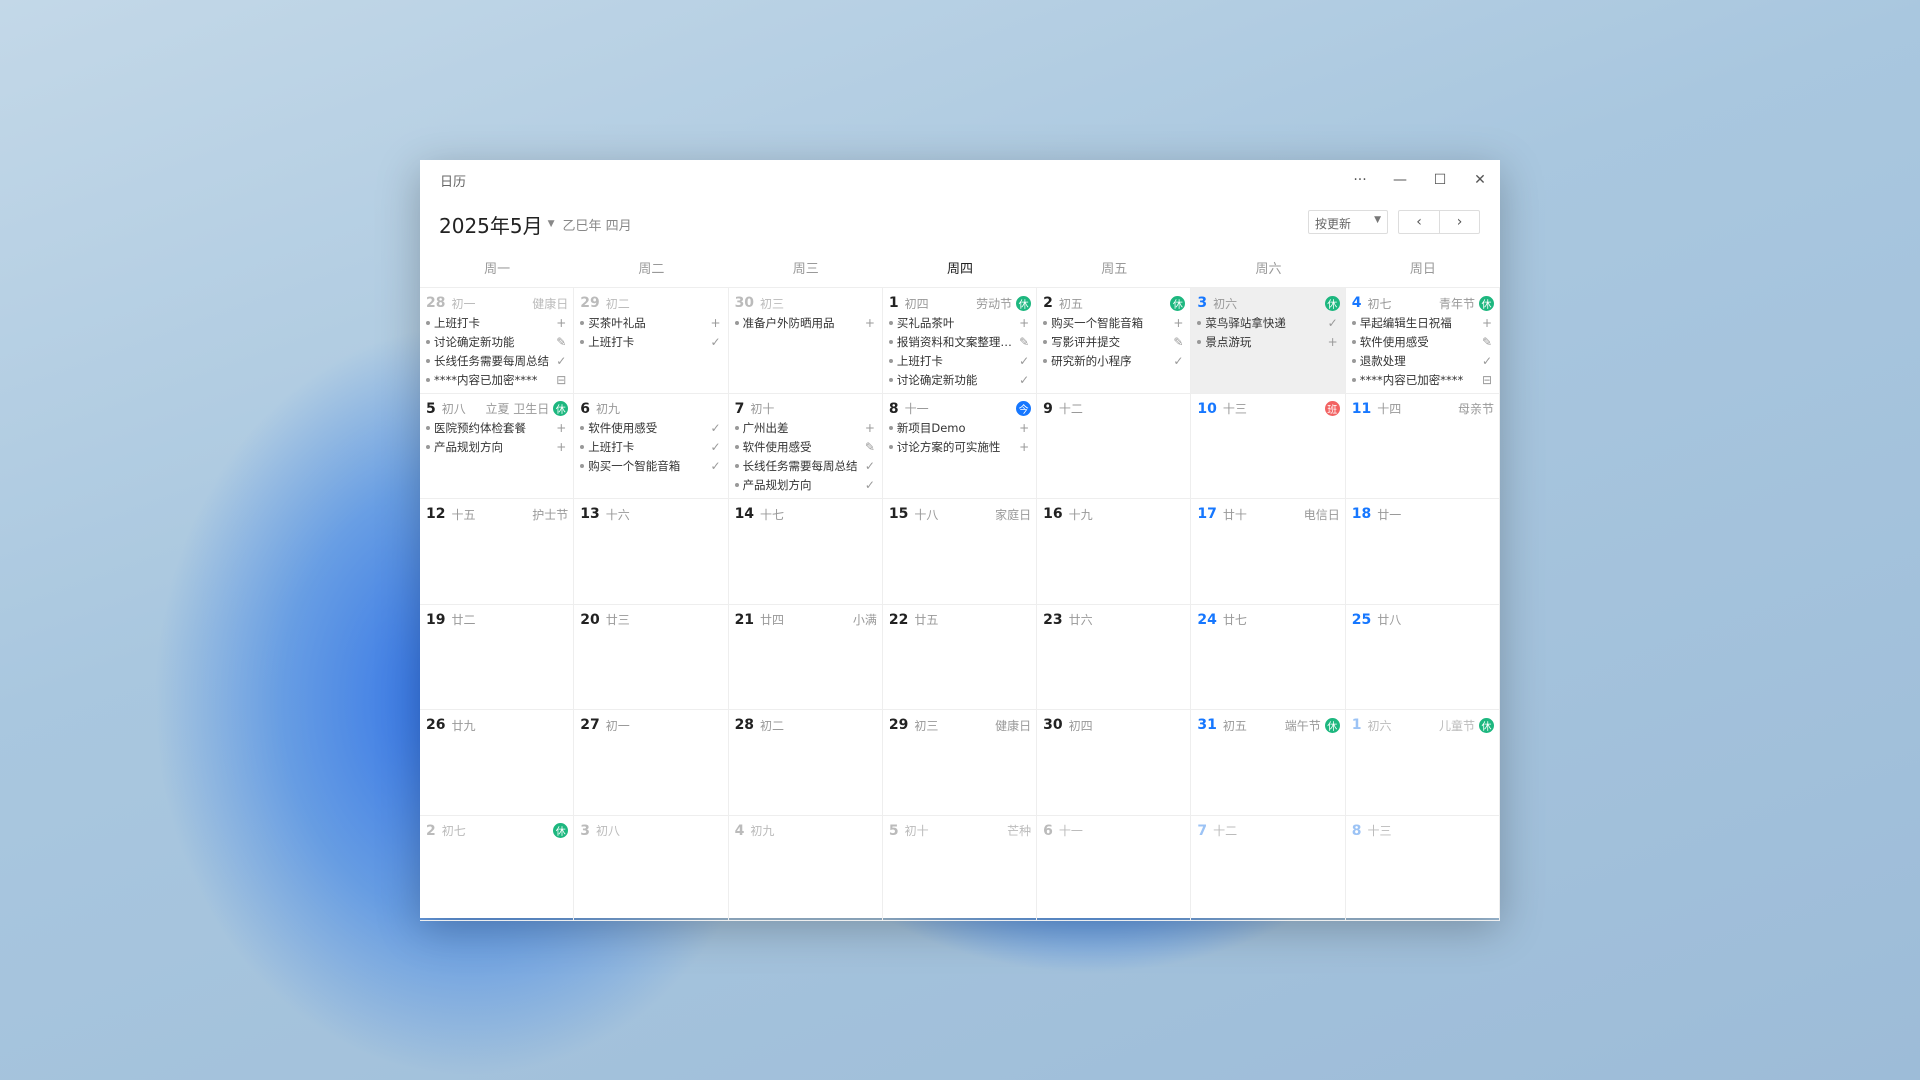 The width and height of the screenshot is (1920, 1080). What do you see at coordinates (497, 322) in the screenshot?
I see `event-item: 上班打卡 +` at bounding box center [497, 322].